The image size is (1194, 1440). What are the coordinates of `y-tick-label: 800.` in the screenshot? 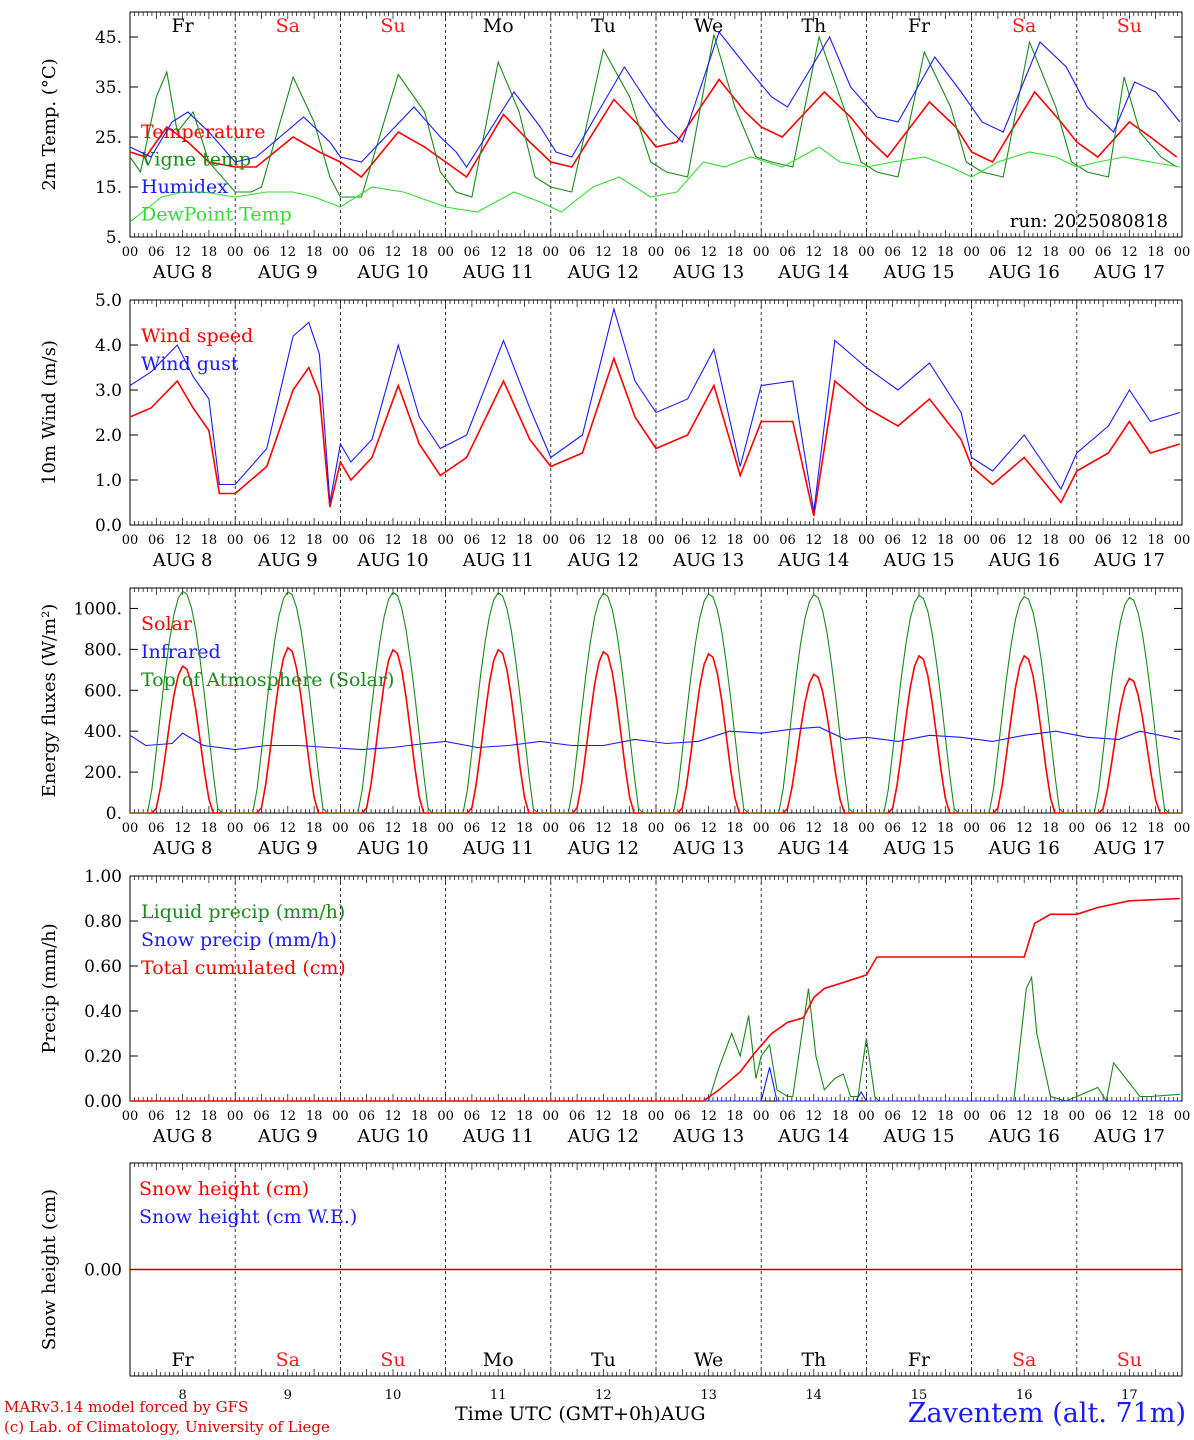 It's located at (103, 650).